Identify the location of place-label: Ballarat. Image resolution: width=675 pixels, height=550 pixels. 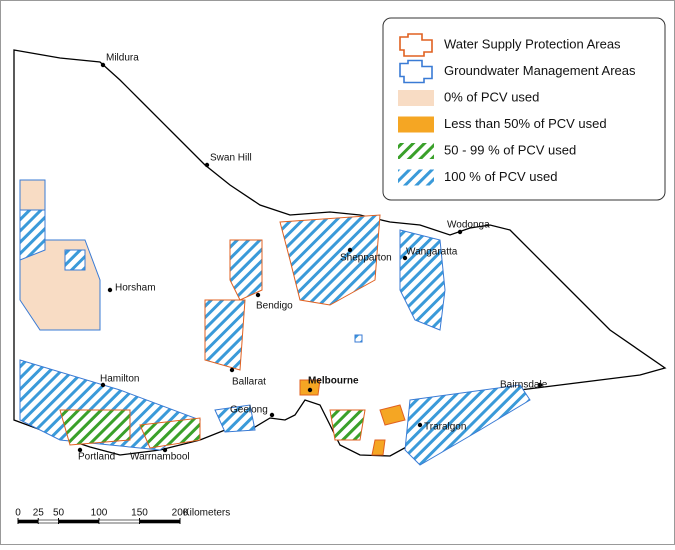
(249, 382).